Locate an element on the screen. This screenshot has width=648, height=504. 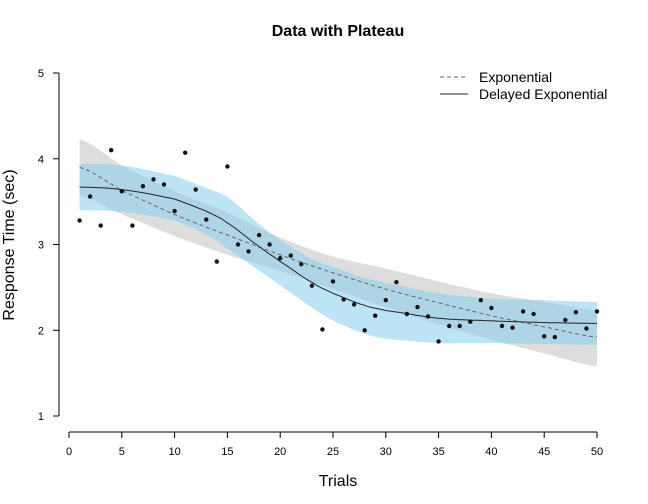
x-tick-label: 45 is located at coordinates (544, 452).